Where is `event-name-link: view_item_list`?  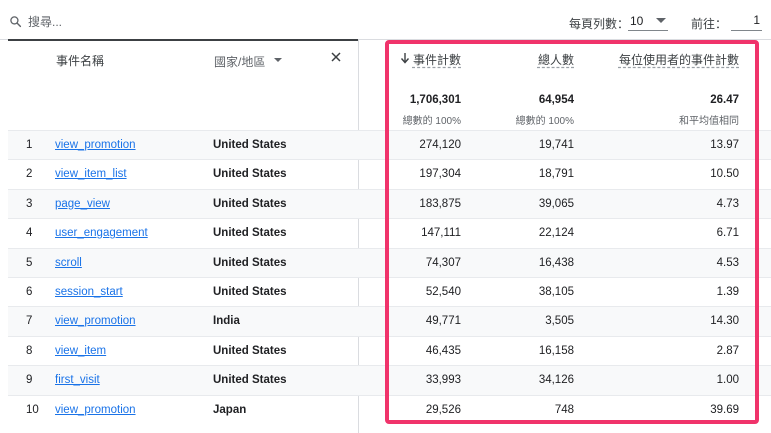 event-name-link: view_item_list is located at coordinates (91, 174).